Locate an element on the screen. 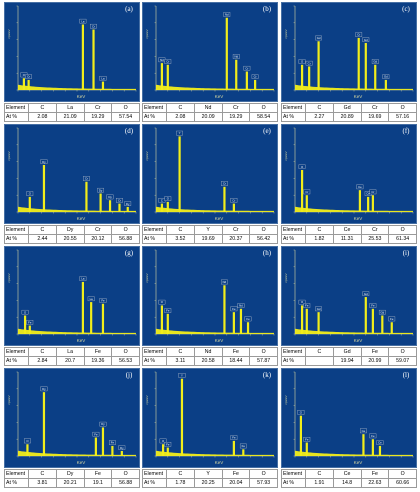  panel-label: (i) is located at coordinates (406, 253).